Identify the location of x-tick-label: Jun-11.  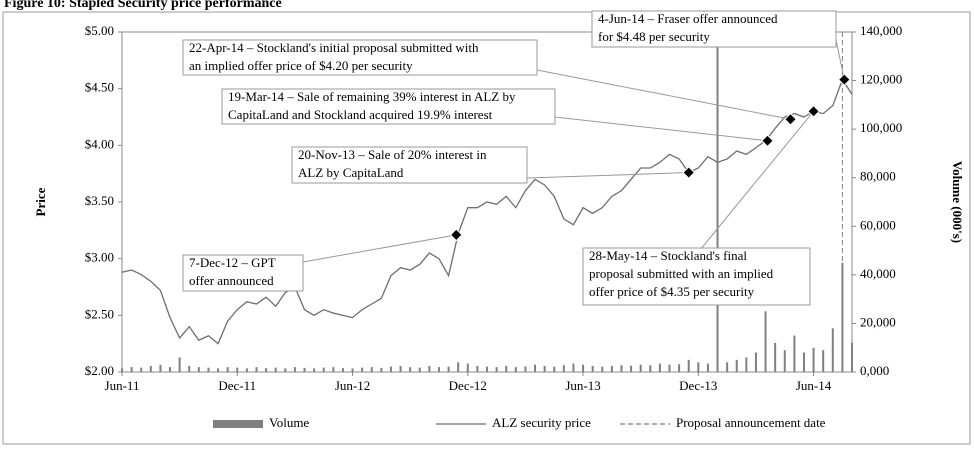
(122, 385).